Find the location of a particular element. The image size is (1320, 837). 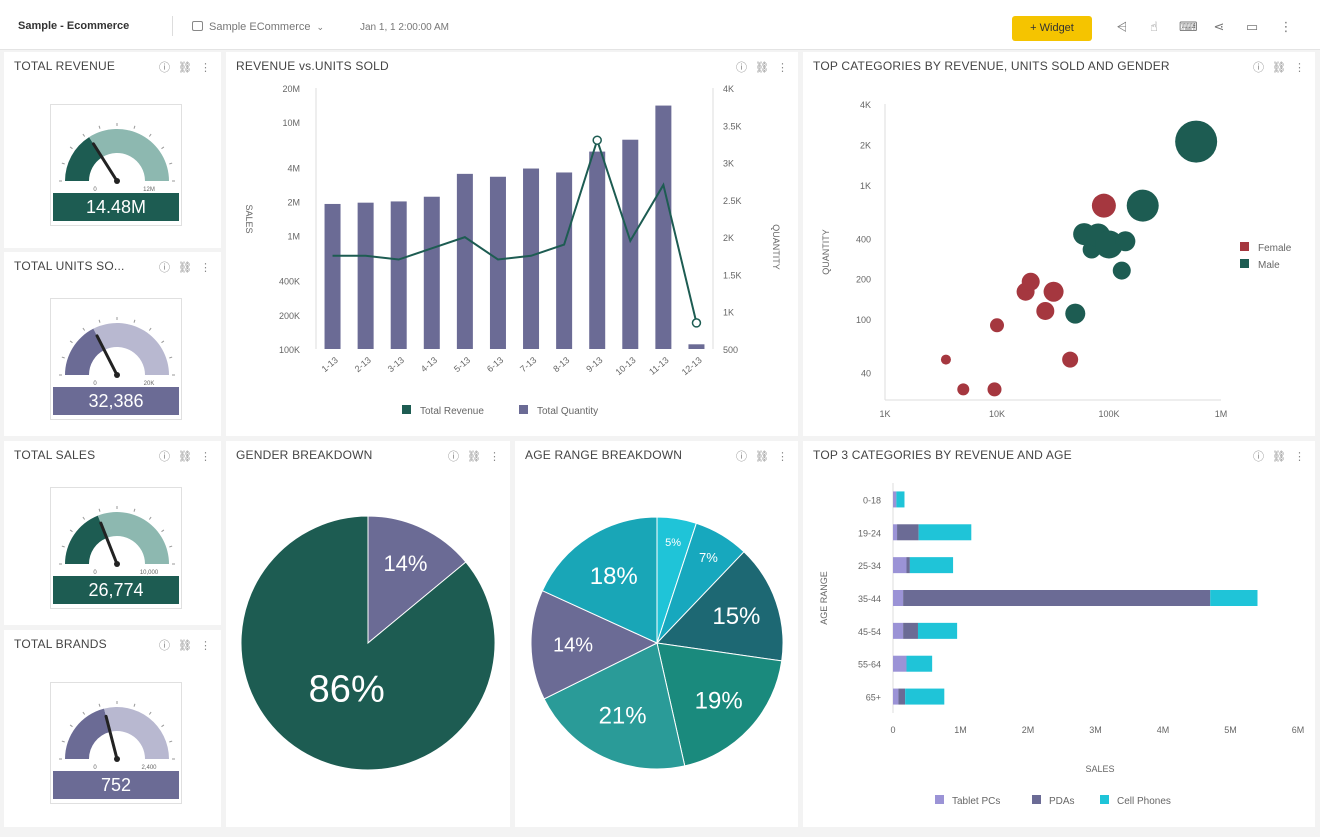

legend-swatch is located at coordinates (1104, 799).